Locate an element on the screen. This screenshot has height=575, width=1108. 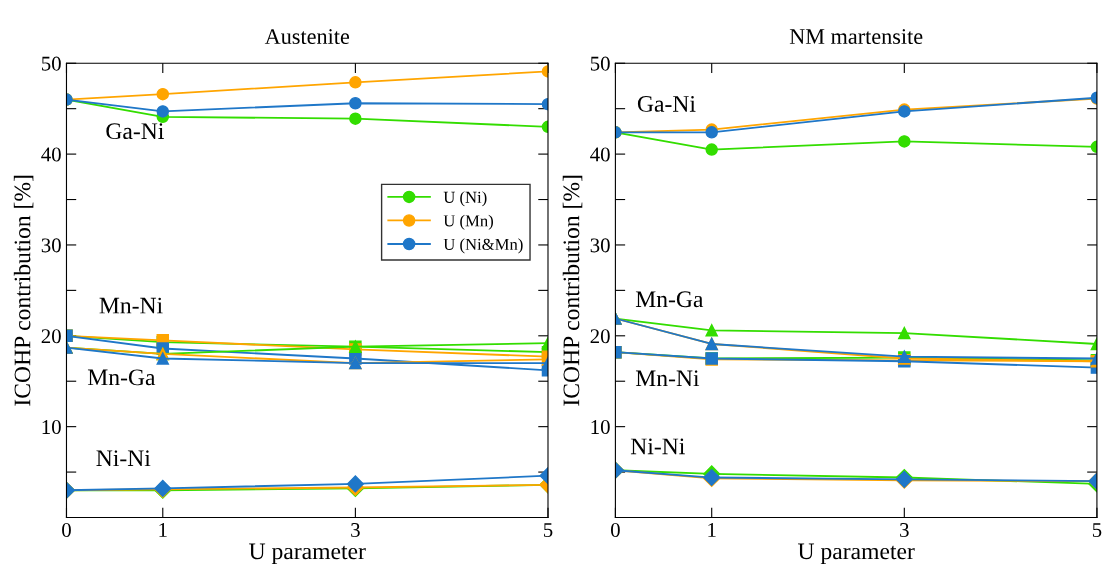
legend-label: U (Mn) is located at coordinates (468, 222).